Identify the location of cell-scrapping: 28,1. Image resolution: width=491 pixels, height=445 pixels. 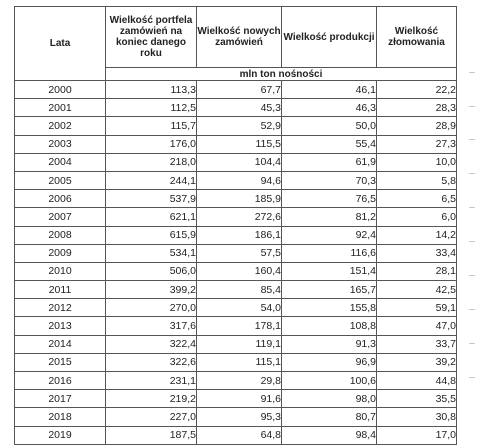
(416, 271).